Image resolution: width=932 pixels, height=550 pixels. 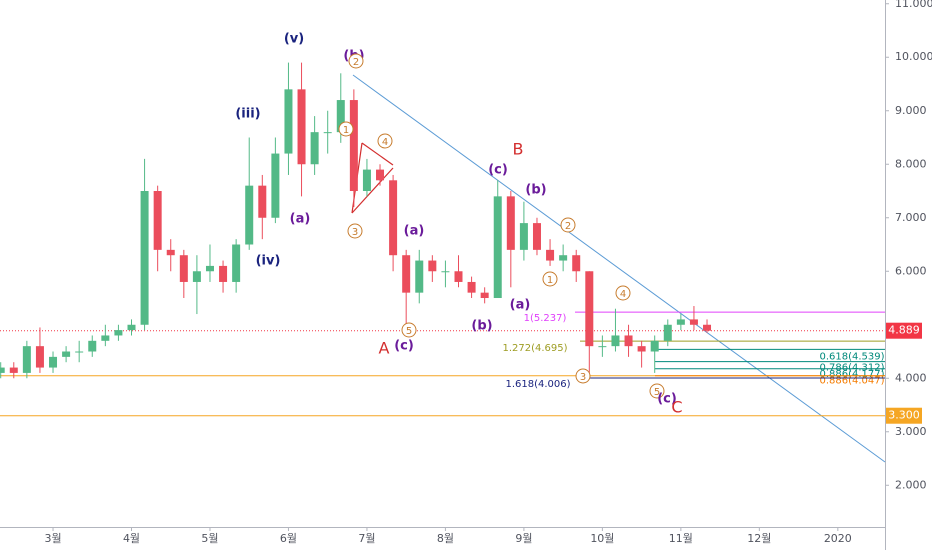 What do you see at coordinates (131, 538) in the screenshot?
I see `x-tick-label: 4월` at bounding box center [131, 538].